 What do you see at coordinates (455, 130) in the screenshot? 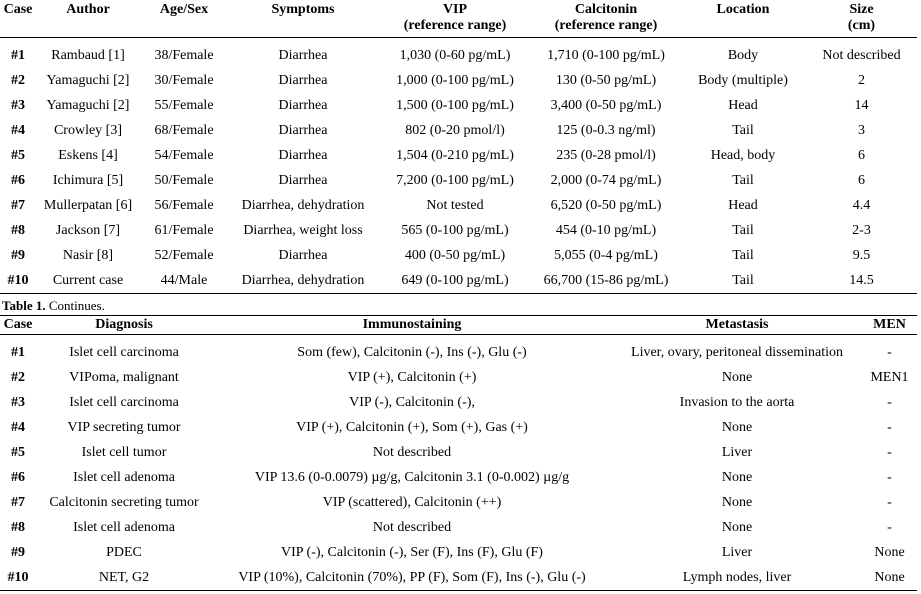
I see `table-cell: 802 (0-20 pmol/l)` at bounding box center [455, 130].